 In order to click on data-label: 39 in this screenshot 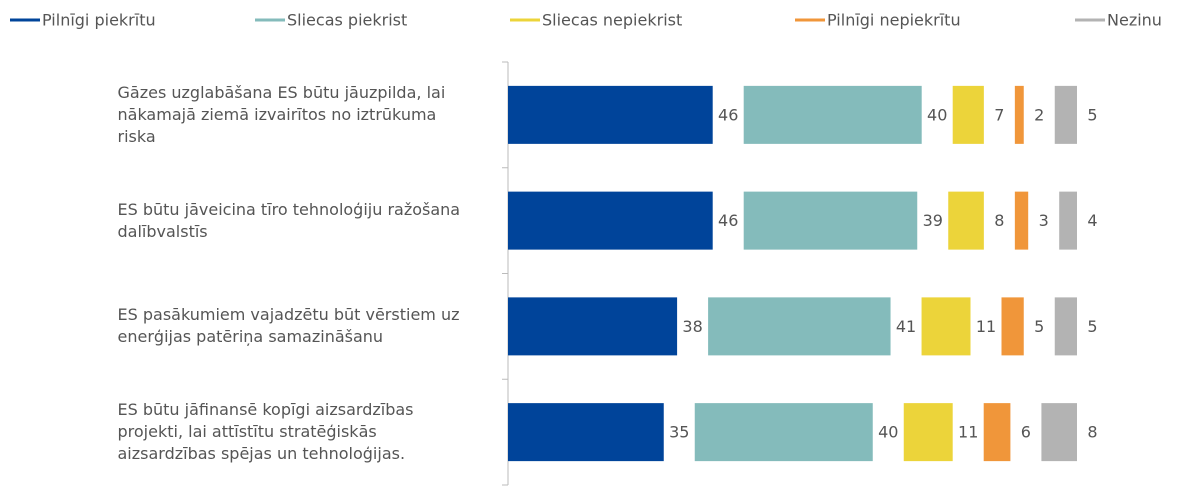, I will do `click(933, 220)`.